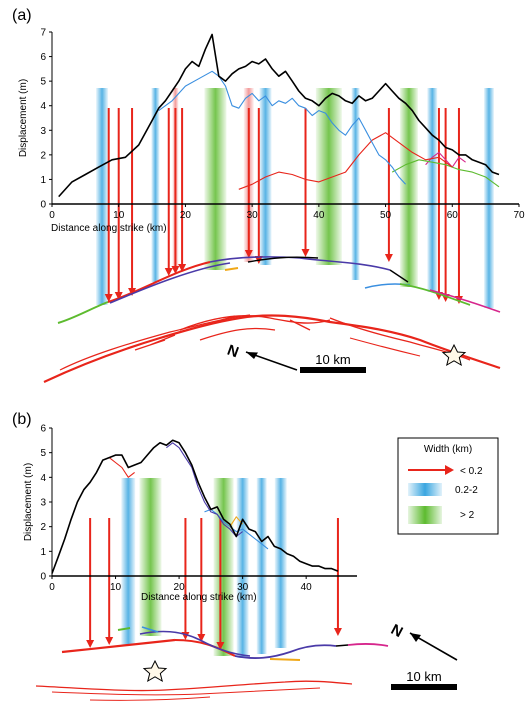 The width and height of the screenshot is (532, 708). What do you see at coordinates (199, 597) in the screenshot?
I see `panel-b-xlabel: Distance along strike (km)` at bounding box center [199, 597].